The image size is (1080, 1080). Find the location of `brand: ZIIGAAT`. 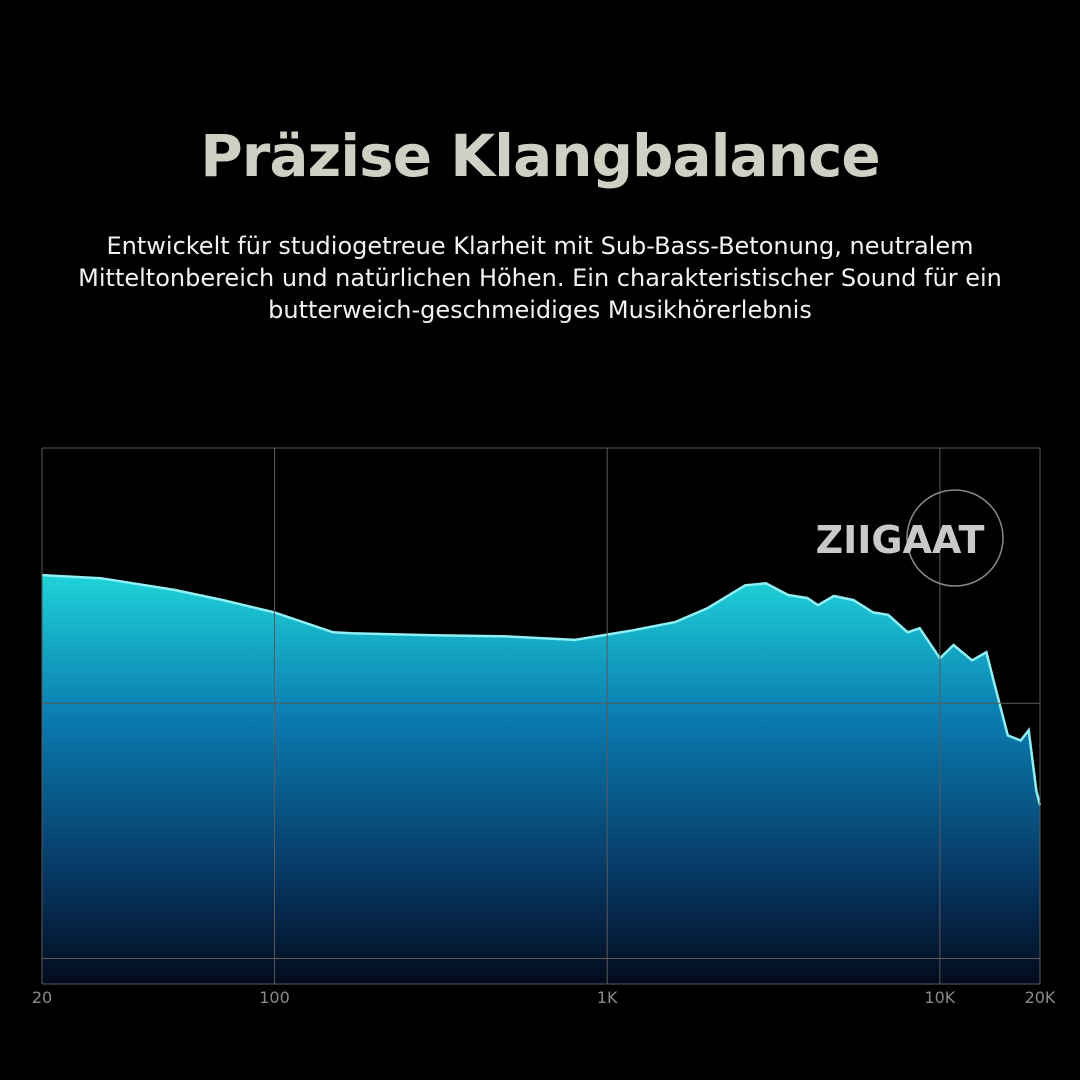

brand: ZIIGAAT is located at coordinates (900, 540).